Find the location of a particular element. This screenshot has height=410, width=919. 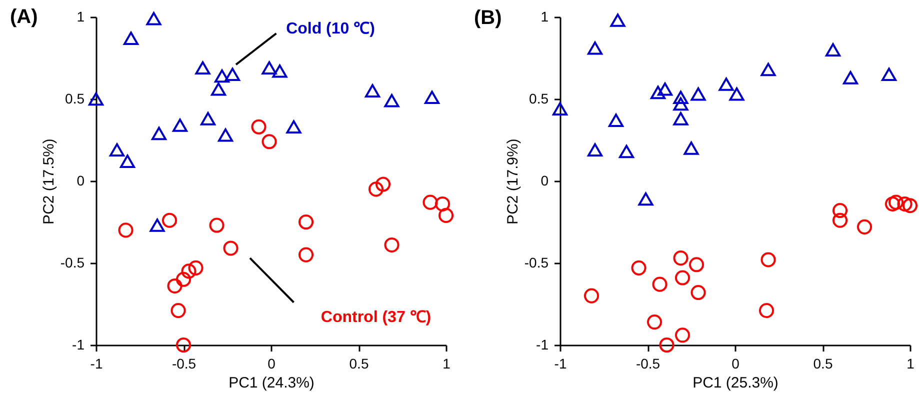

x-axis-title: PC1 (24.3%) is located at coordinates (271, 383).